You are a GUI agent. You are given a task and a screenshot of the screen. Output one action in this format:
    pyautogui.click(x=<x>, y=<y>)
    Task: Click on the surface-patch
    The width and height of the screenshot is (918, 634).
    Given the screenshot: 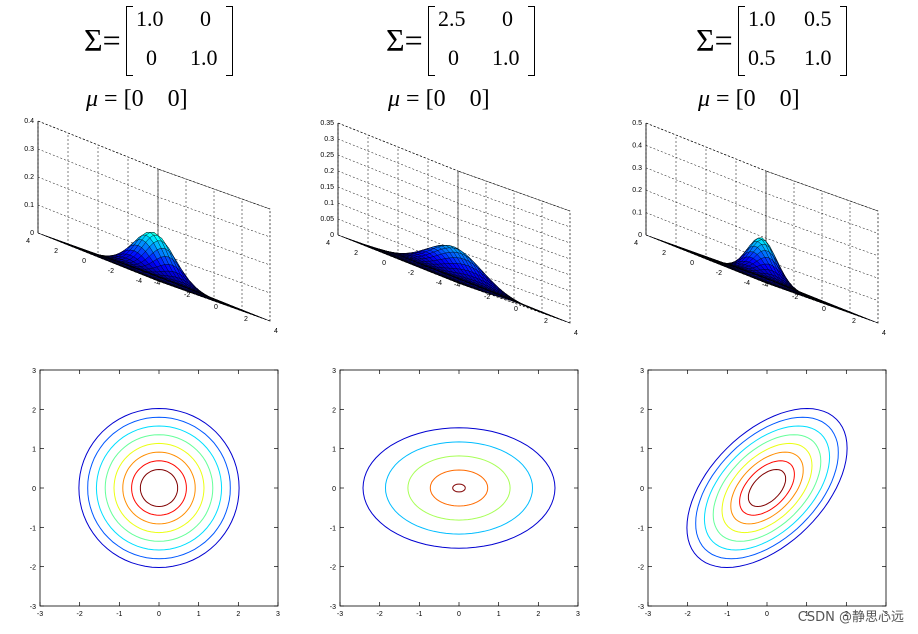 What is the action you would take?
    pyautogui.click(x=150, y=273)
    